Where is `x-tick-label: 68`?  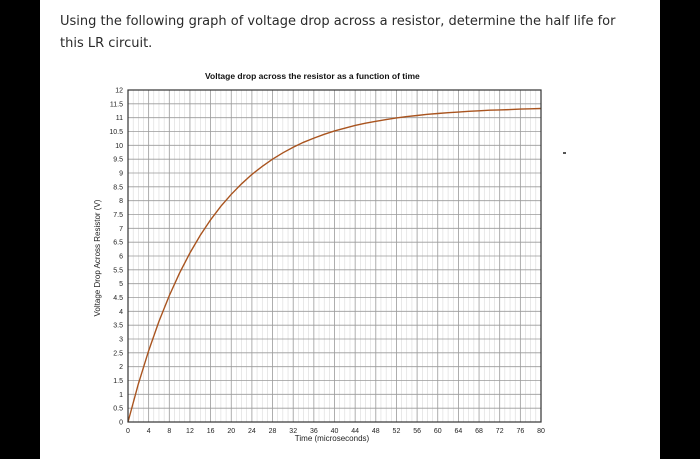 x-tick-label: 68 is located at coordinates (479, 431).